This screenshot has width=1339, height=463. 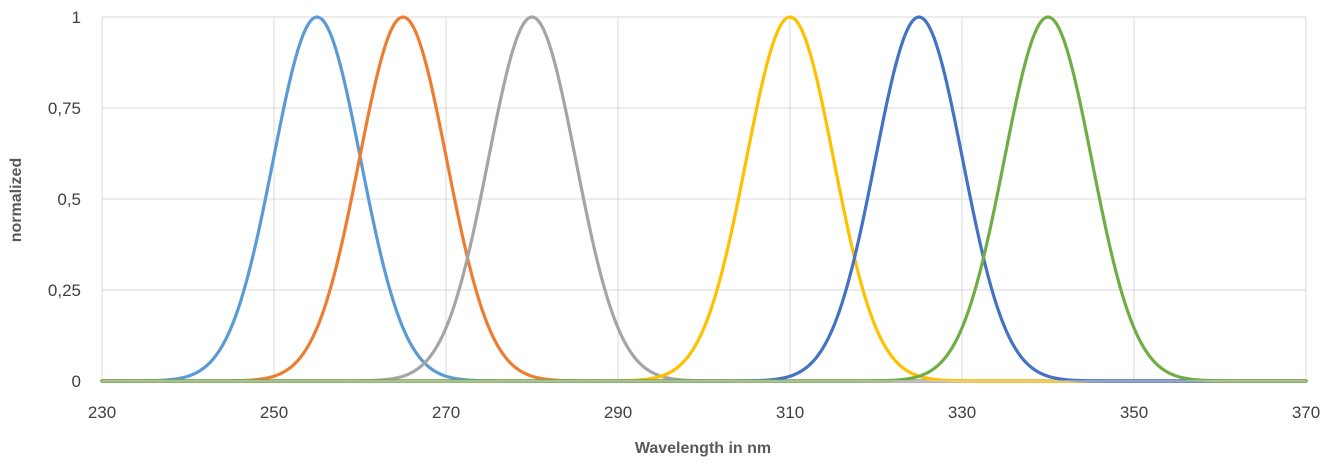 What do you see at coordinates (790, 412) in the screenshot?
I see `x-tick-label: 310` at bounding box center [790, 412].